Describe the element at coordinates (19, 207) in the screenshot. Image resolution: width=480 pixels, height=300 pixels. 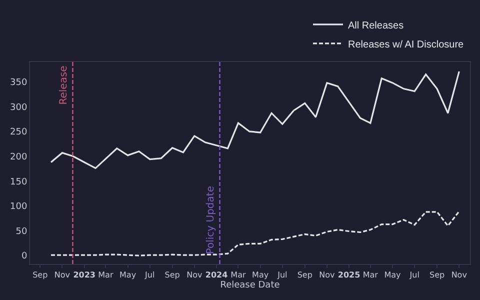
I see `y-tick-label: 100` at that location.